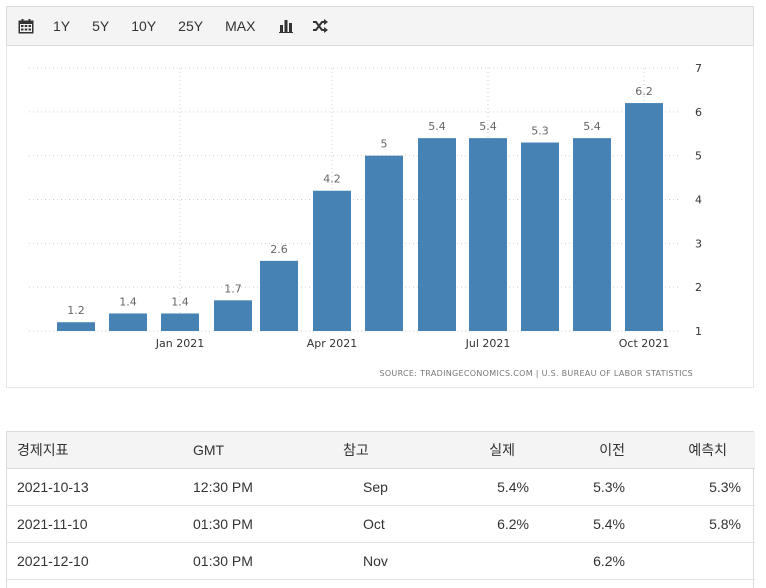 This screenshot has width=766, height=588. I want to click on table-row: 2021-12-10 01:30 PM Nov 6.2%, so click(381, 560).